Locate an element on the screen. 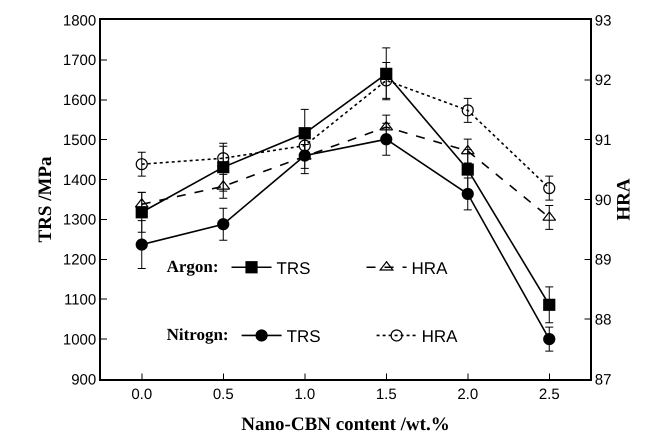 This screenshot has width=667, height=443. y-tick-label: 1400 is located at coordinates (79, 180).